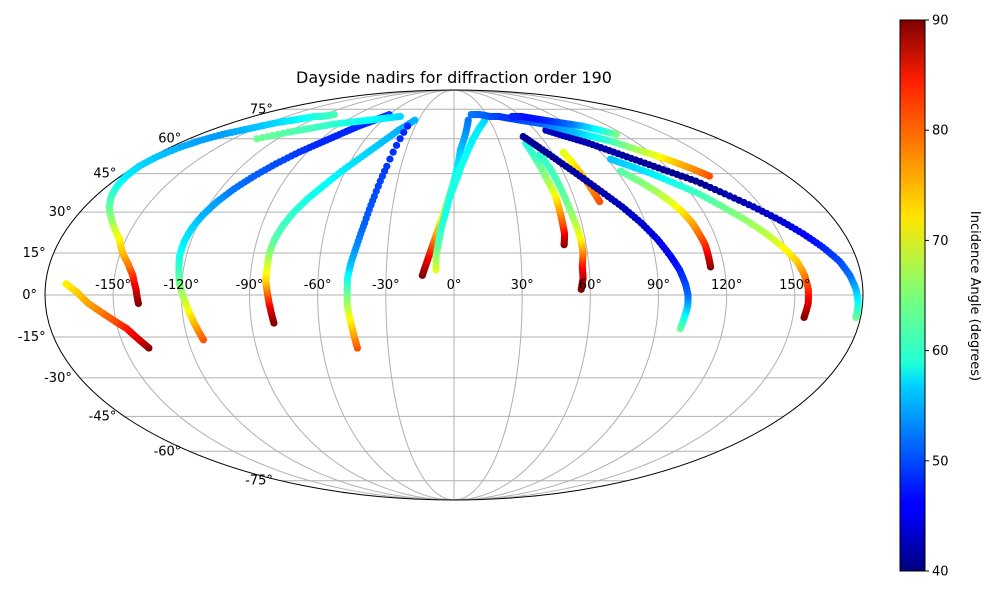 The image size is (998, 592). What do you see at coordinates (104, 174) in the screenshot?
I see `y-tick-label: 45°` at bounding box center [104, 174].